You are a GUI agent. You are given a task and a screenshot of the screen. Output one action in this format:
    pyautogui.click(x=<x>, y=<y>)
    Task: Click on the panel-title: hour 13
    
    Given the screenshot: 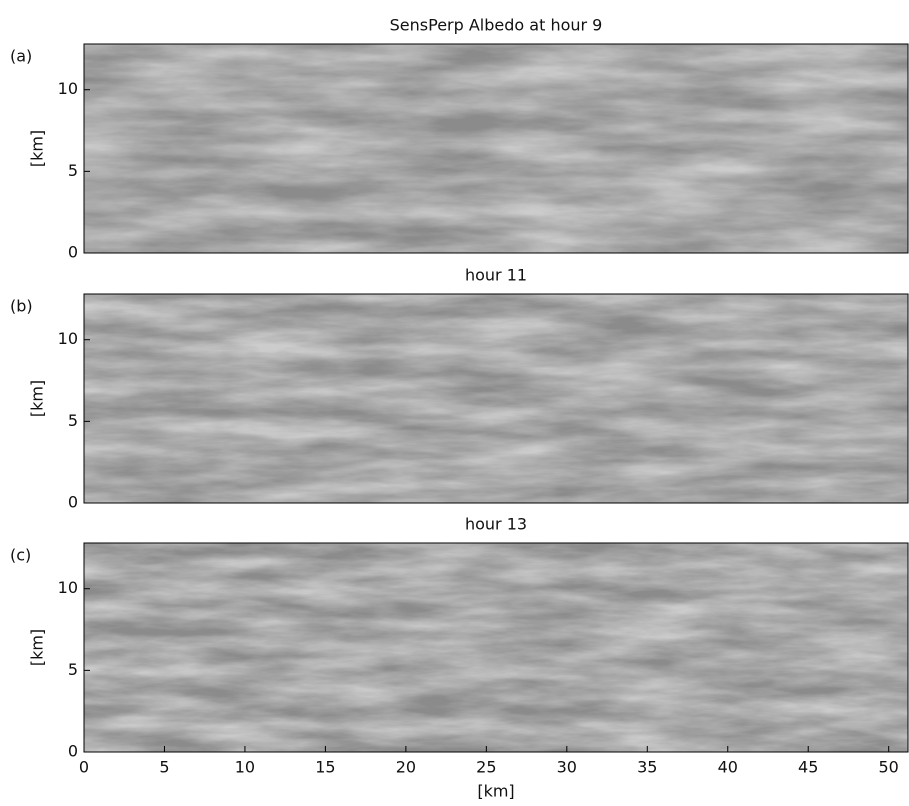 What is the action you would take?
    pyautogui.click(x=496, y=524)
    